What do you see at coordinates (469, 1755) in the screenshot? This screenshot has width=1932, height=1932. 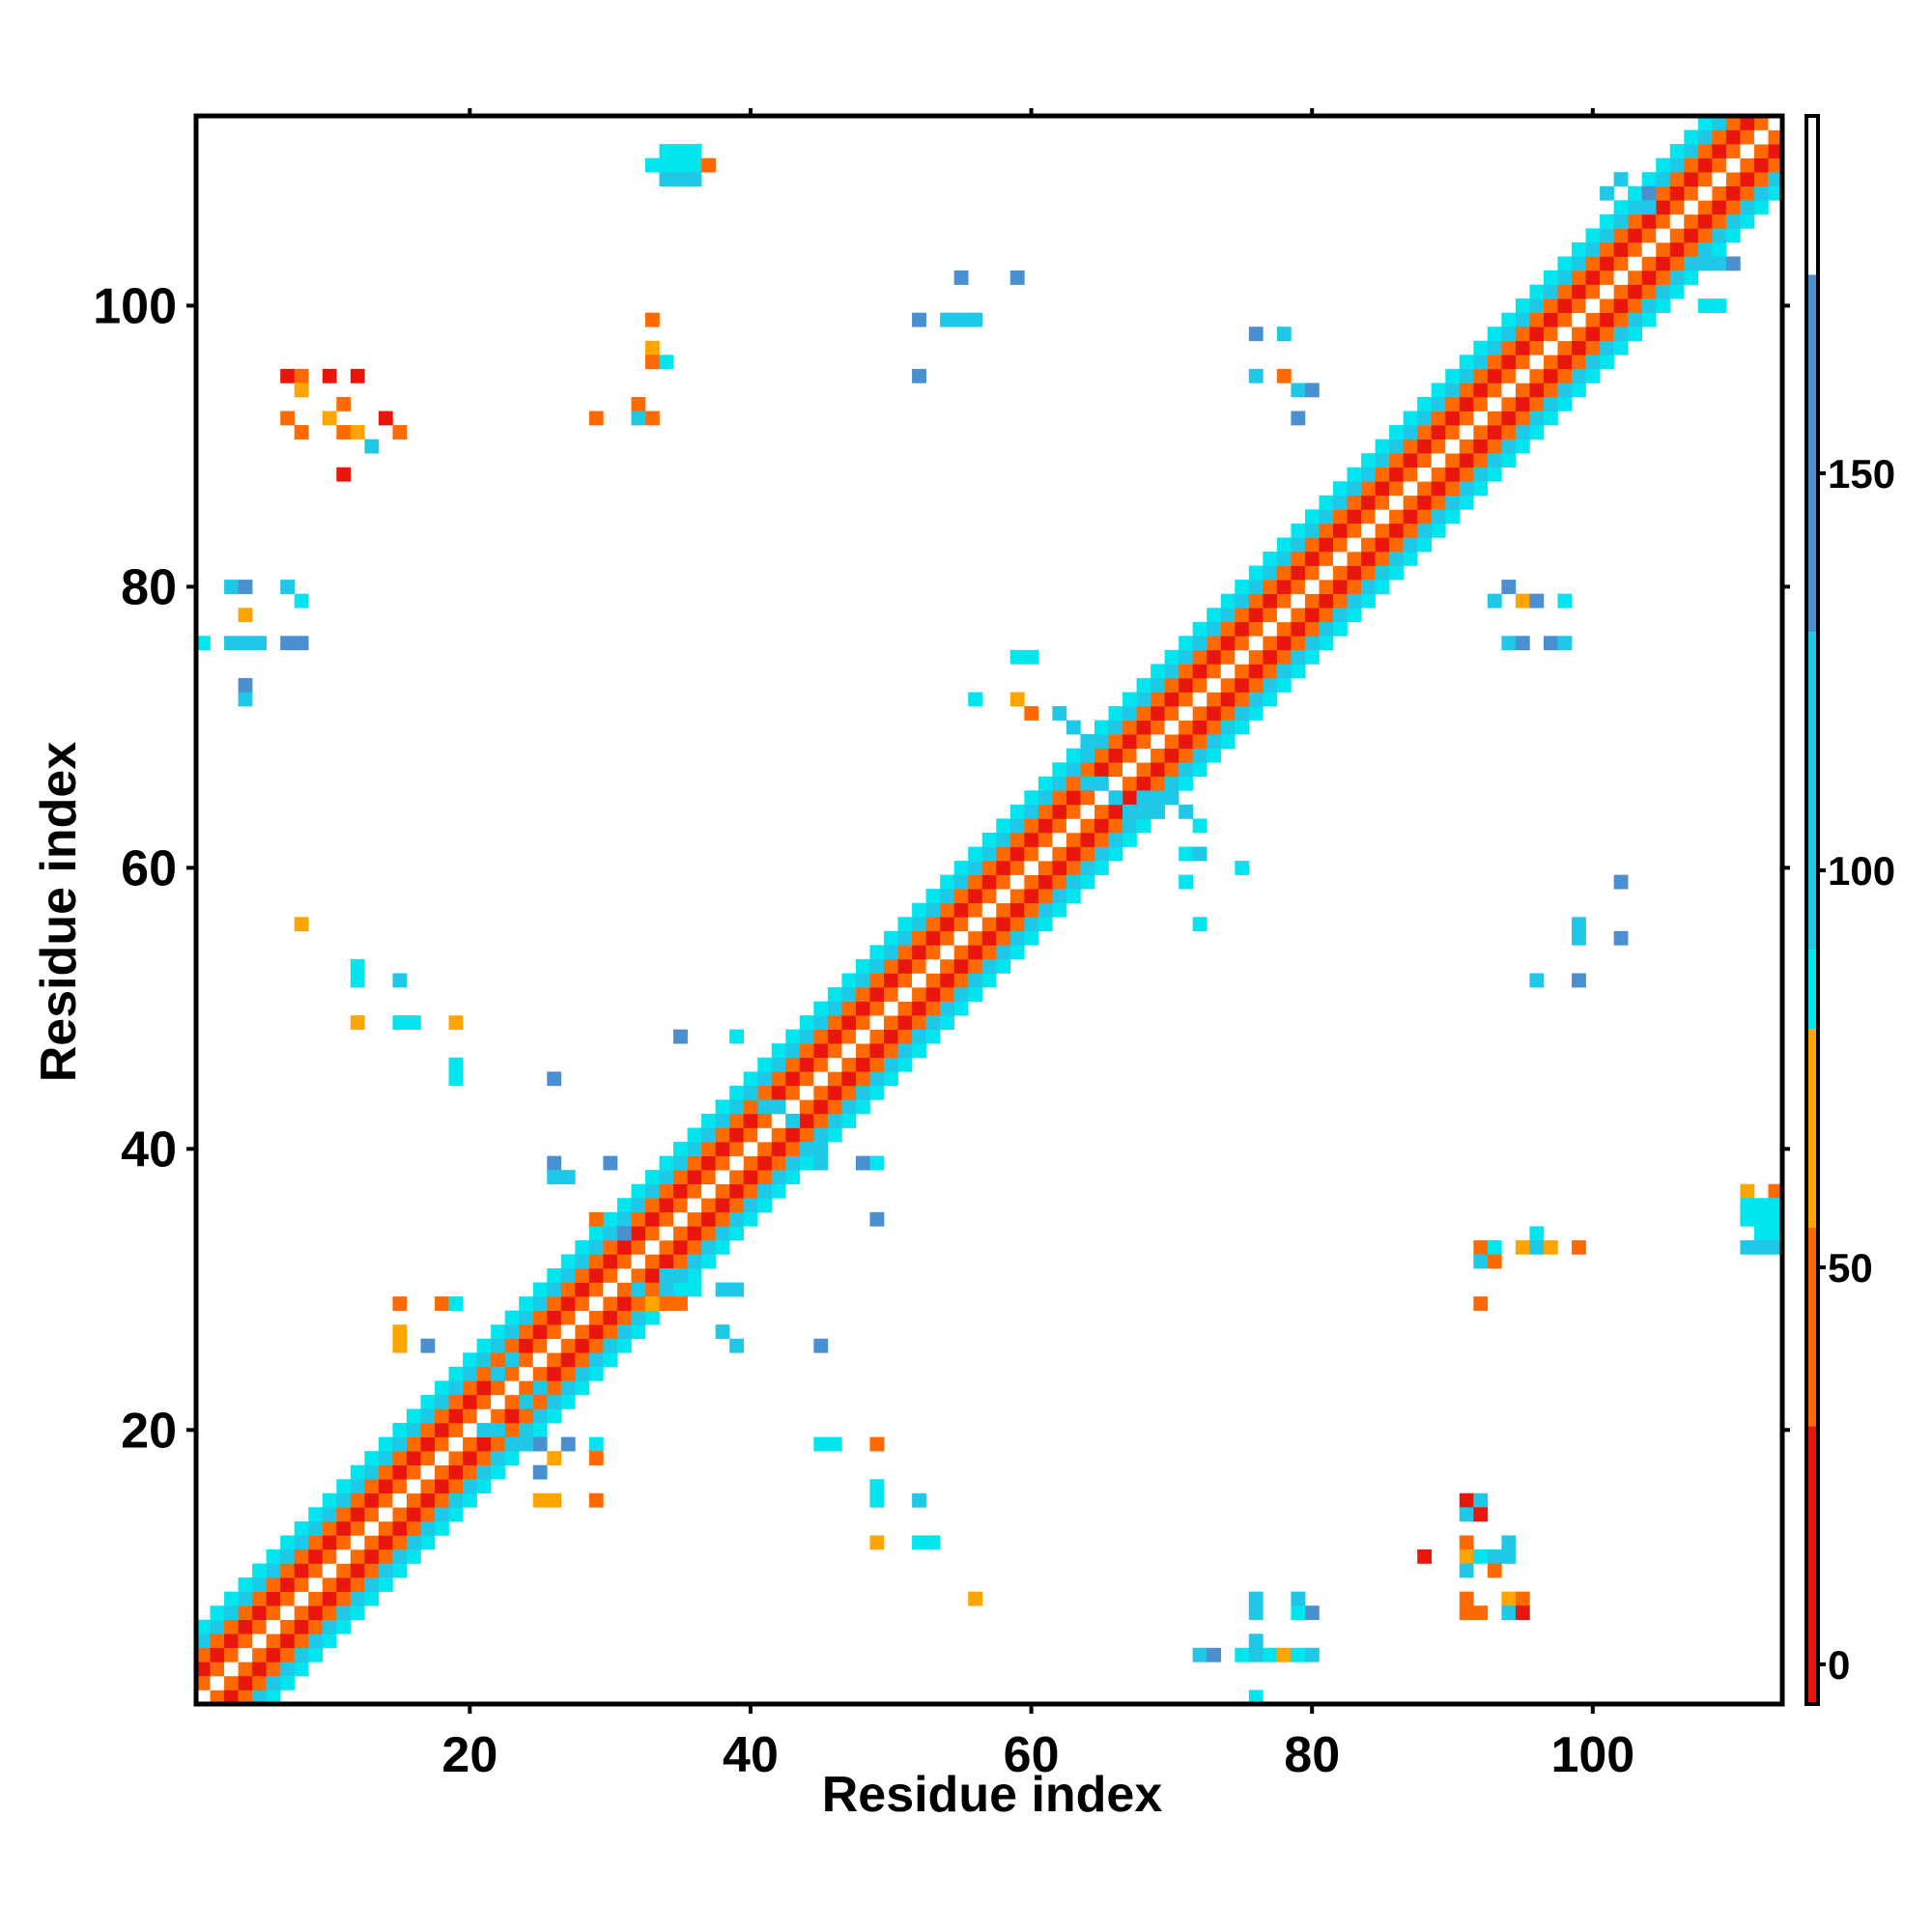 I see `x-tick-label: 20` at bounding box center [469, 1755].